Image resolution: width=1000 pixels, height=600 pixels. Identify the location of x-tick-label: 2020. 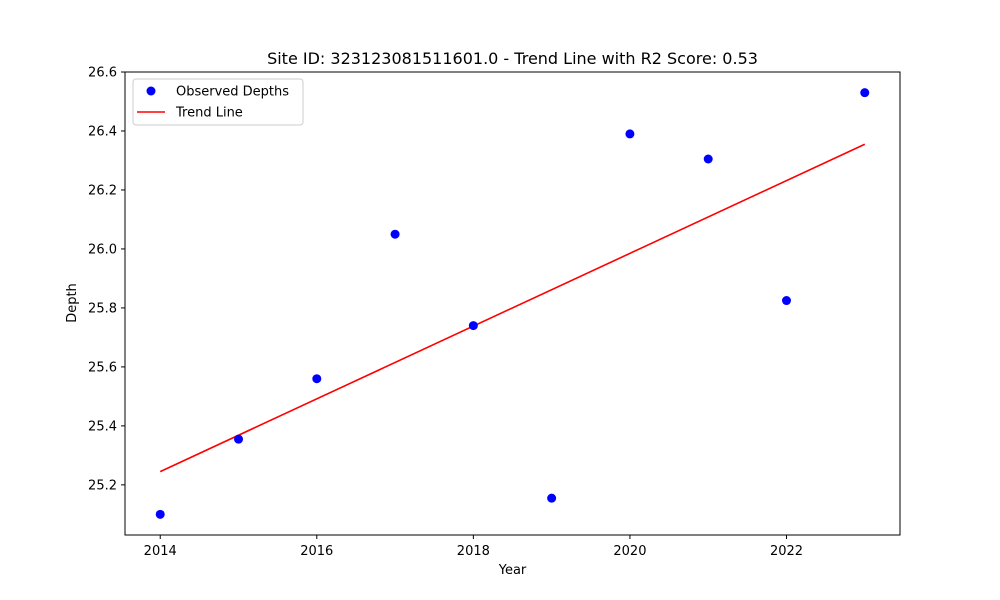
(629, 551).